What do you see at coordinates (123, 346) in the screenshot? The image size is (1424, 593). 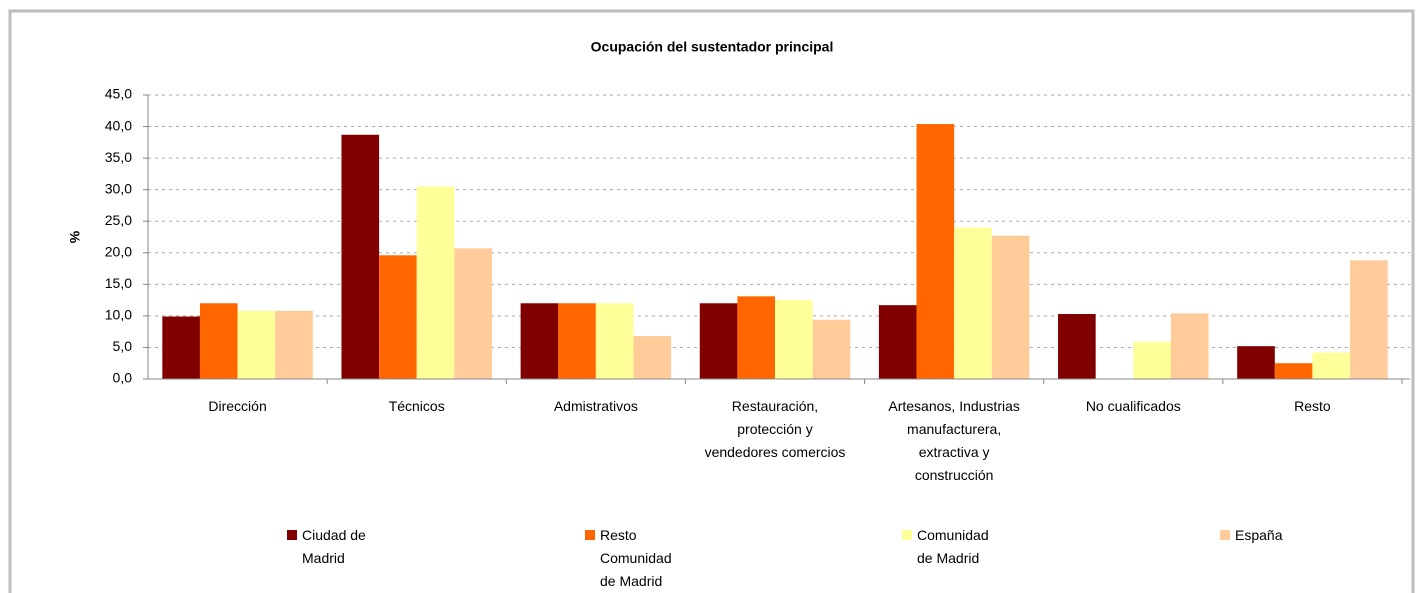 I see `y-tick-label: 5,0` at bounding box center [123, 346].